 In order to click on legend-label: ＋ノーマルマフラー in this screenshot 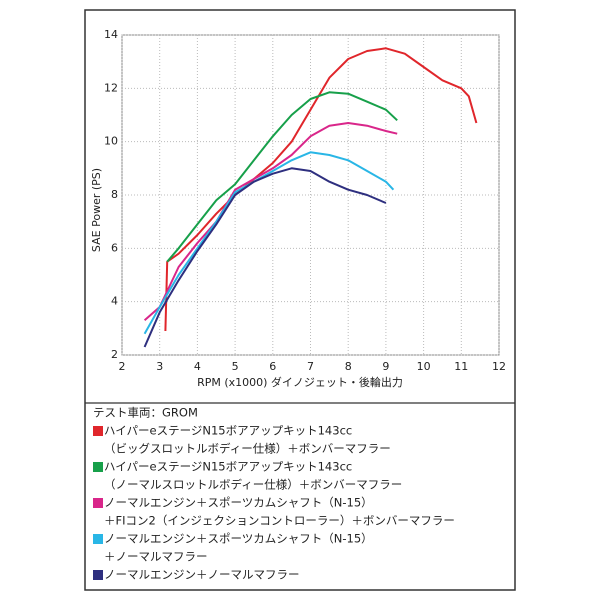, I will do `click(156, 557)`.